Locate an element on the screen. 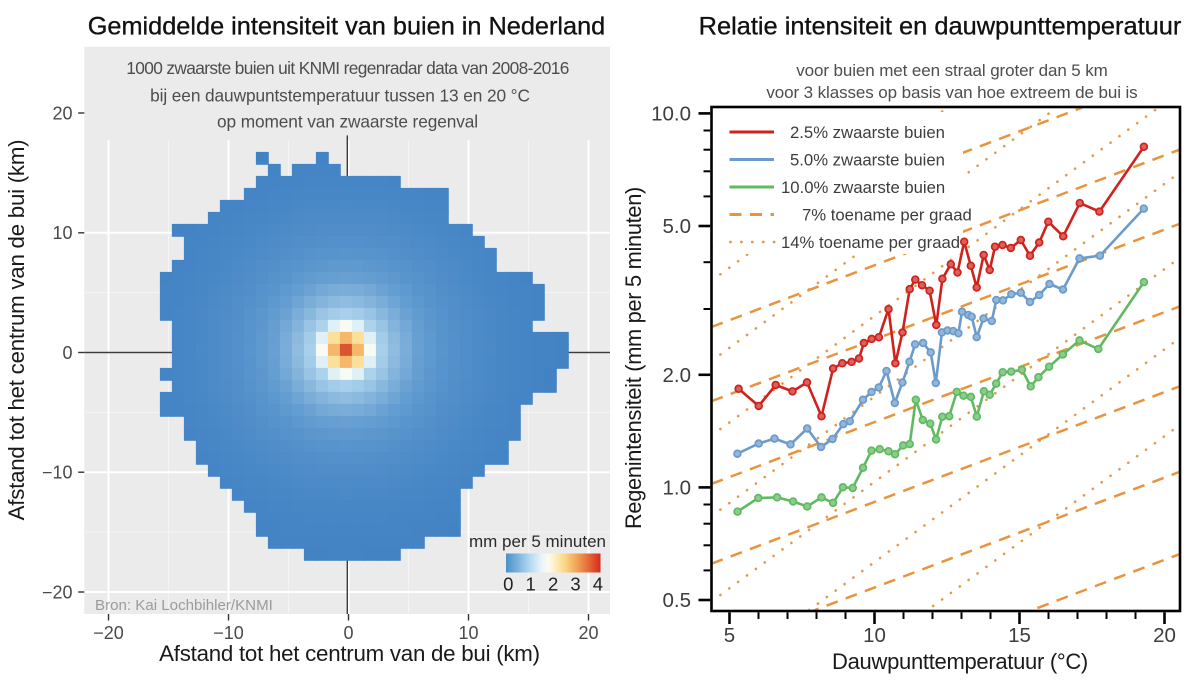 The height and width of the screenshot is (690, 1200). svg-text: 10.0% zwaarste buien is located at coordinates (863, 187).